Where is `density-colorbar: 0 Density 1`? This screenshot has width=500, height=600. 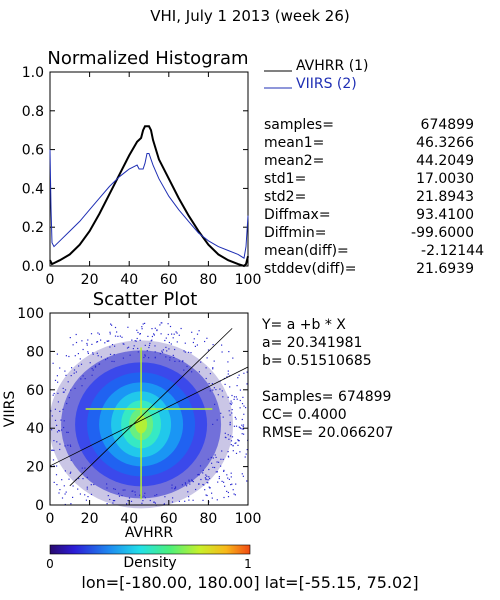
density-colorbar: 0 Density 1 is located at coordinates (149, 557).